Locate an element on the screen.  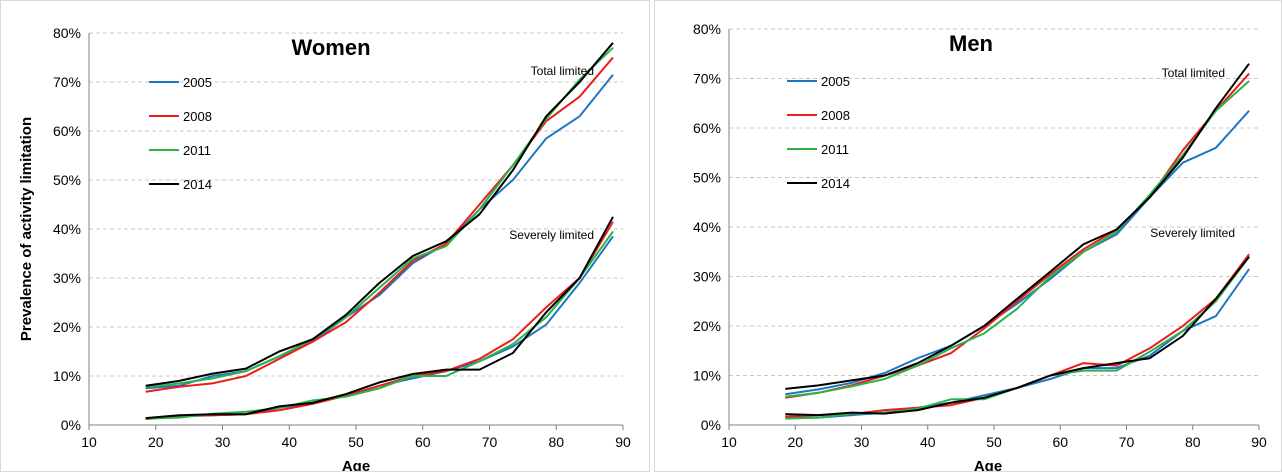
chart-title: Men is located at coordinates (971, 43).